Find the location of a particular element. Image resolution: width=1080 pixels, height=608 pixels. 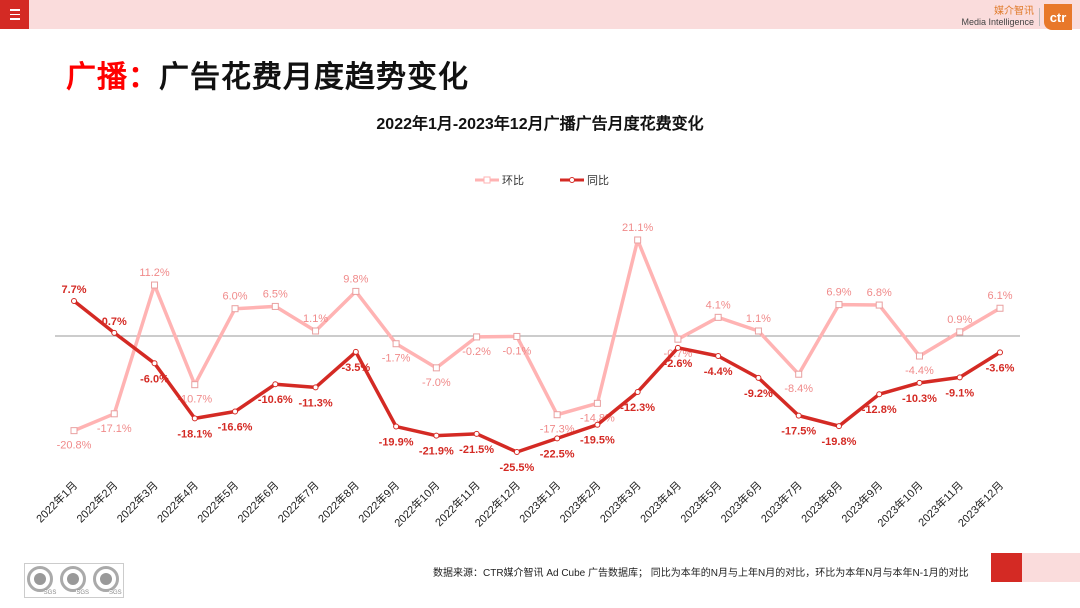

brand-divider is located at coordinates (1039, 17).